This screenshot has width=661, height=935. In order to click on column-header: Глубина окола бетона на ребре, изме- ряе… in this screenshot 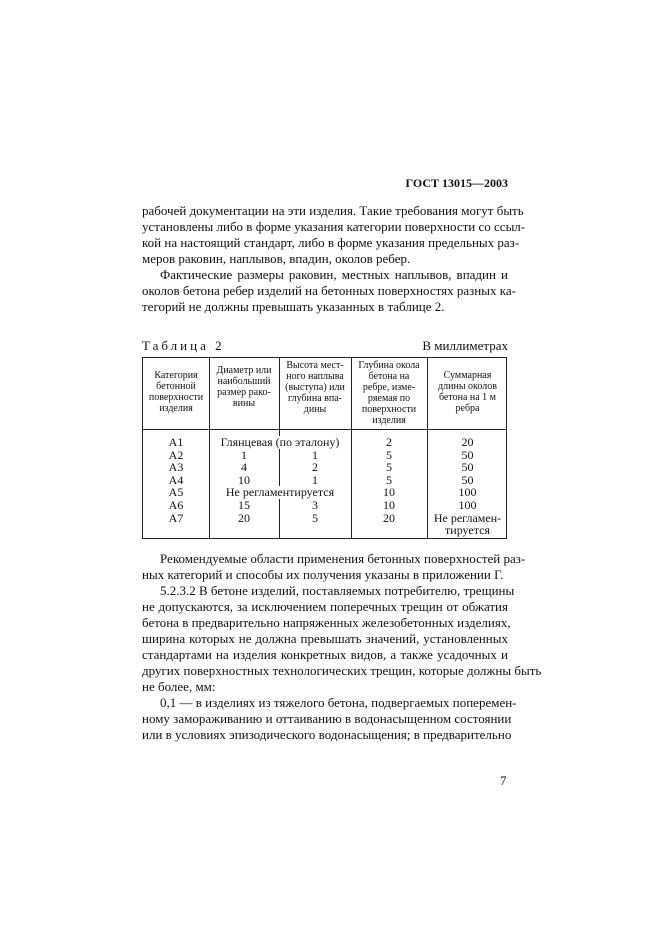, I will do `click(389, 393)`.